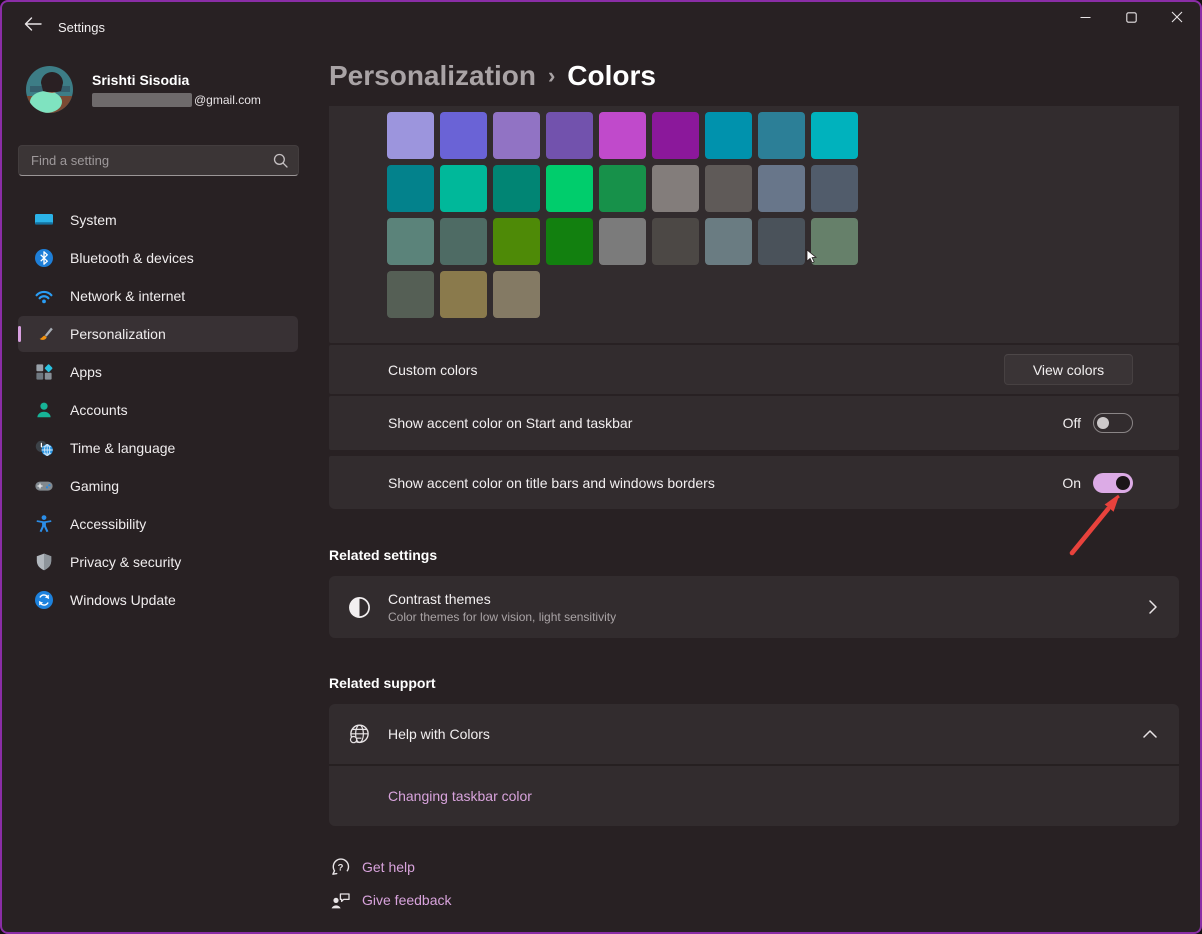  What do you see at coordinates (754, 369) in the screenshot?
I see `custom-colors-row: Custom colors View colors` at bounding box center [754, 369].